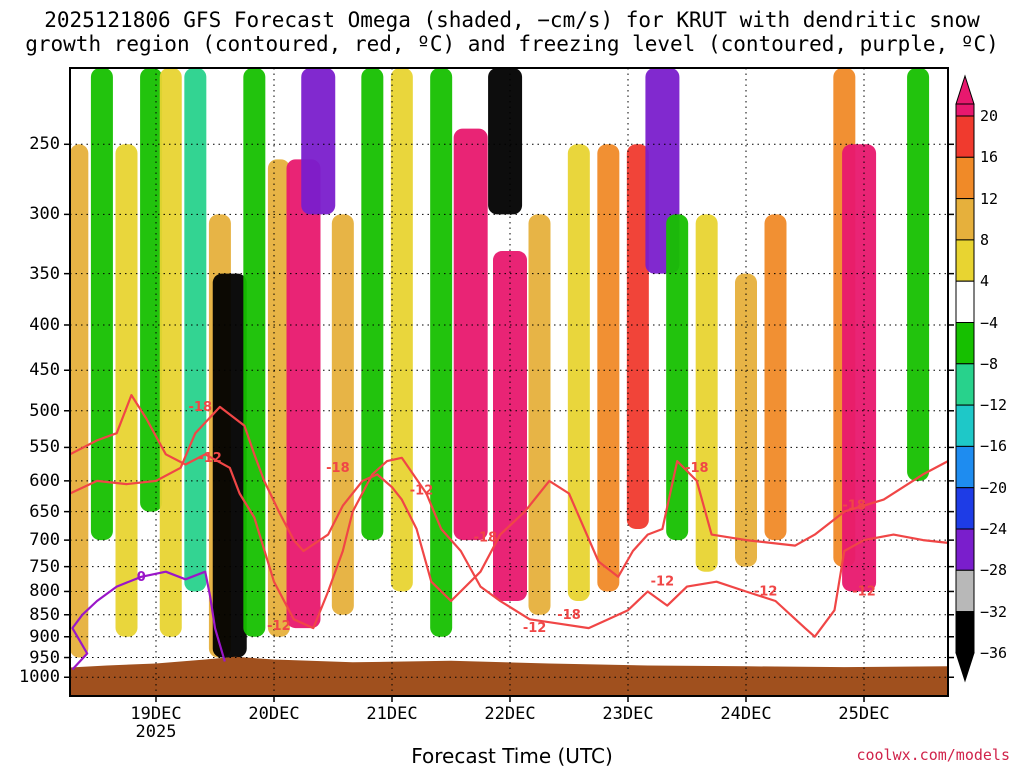 The width and height of the screenshot is (1024, 768). I want to click on x-tick-sublabel: 2025, so click(156, 732).